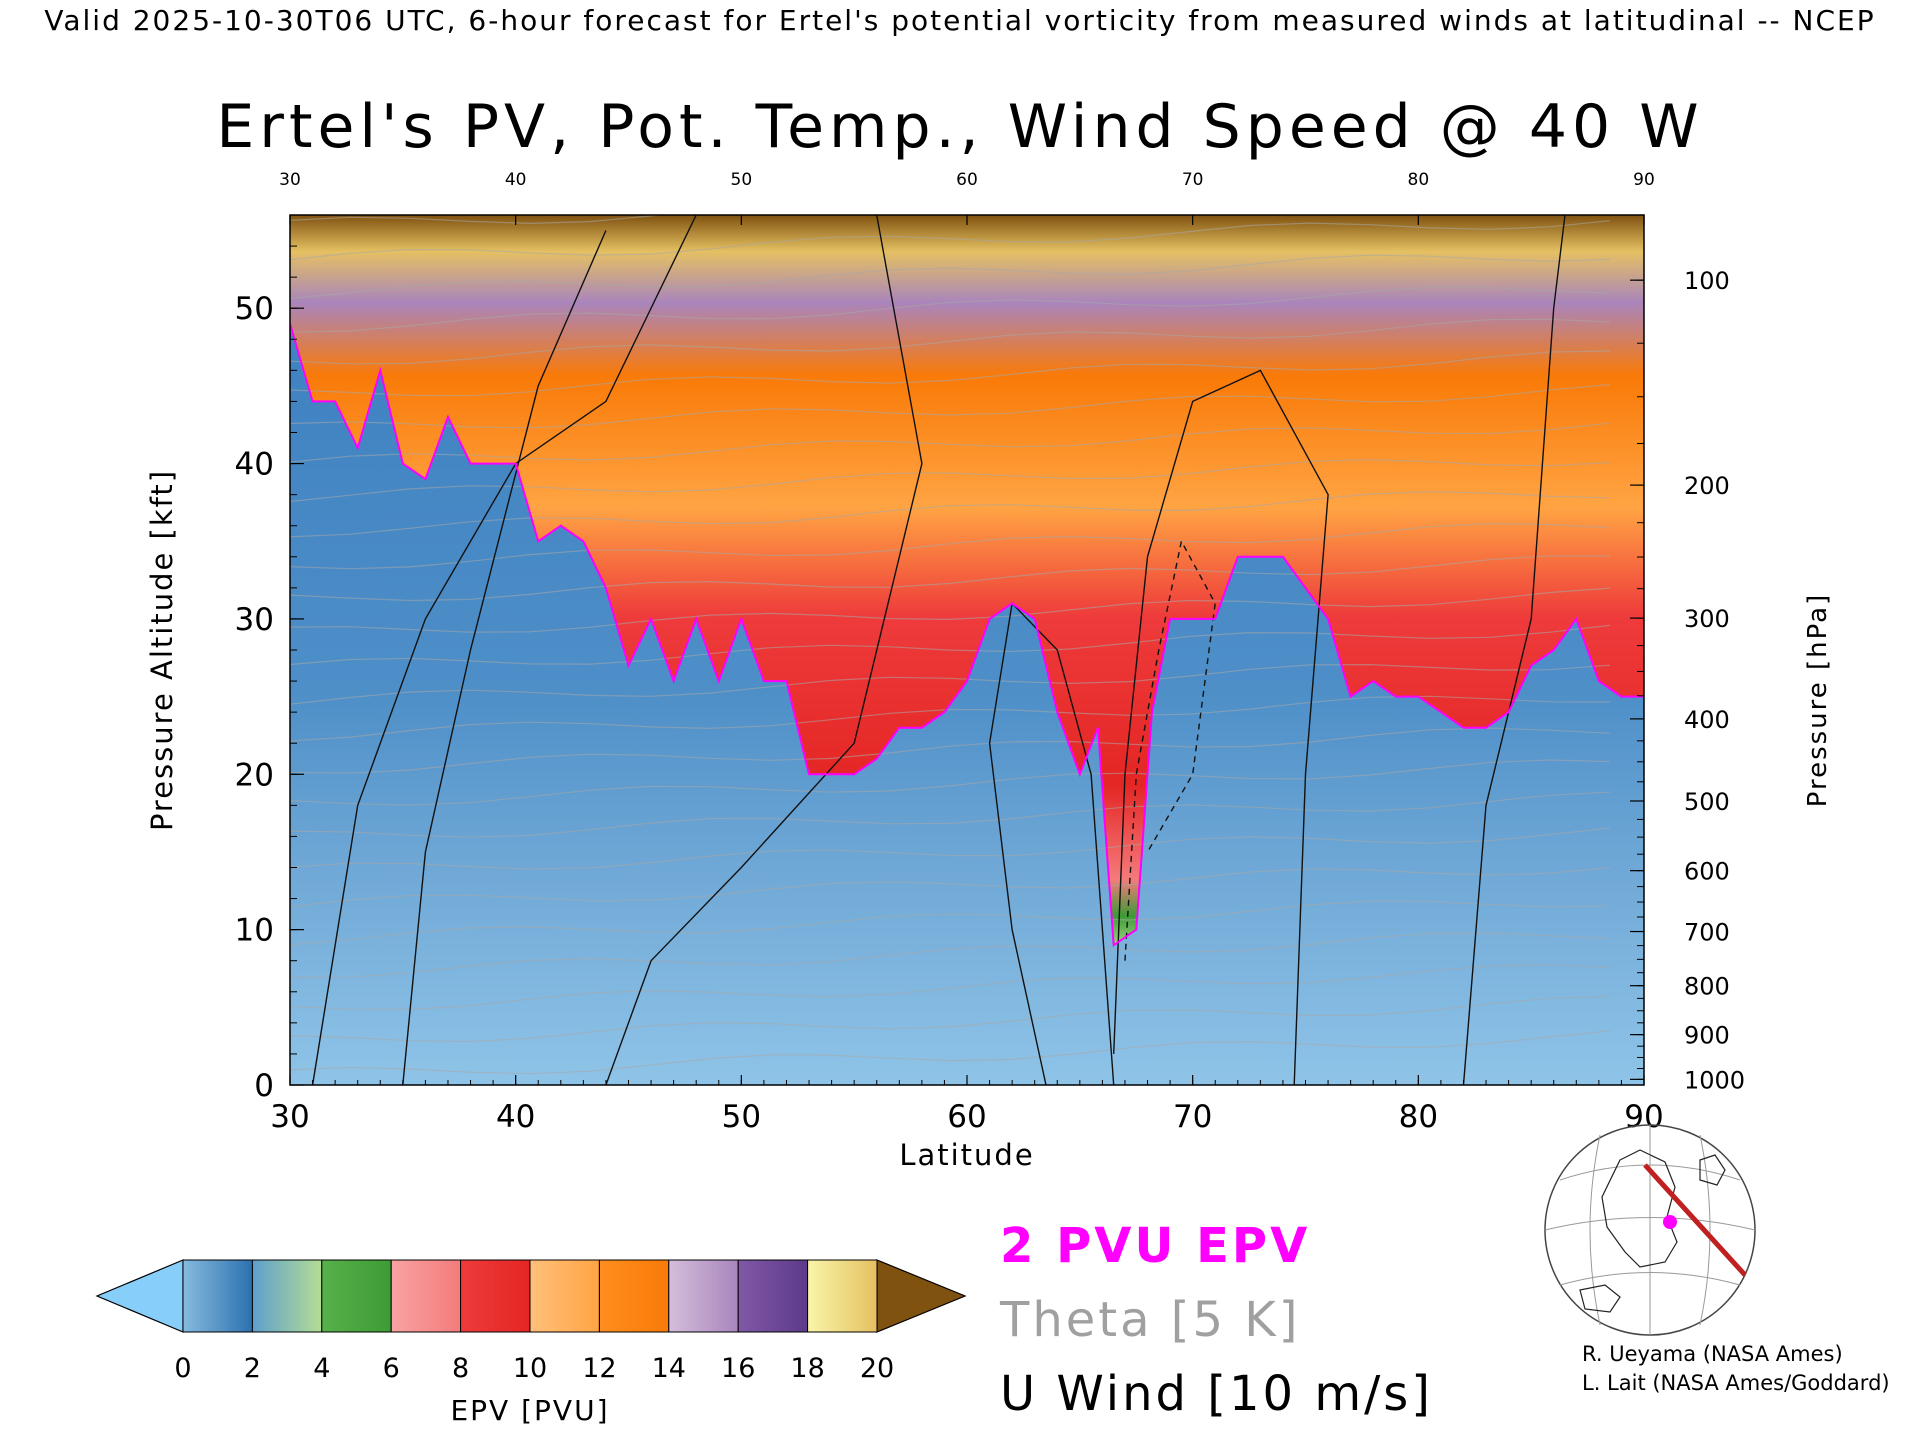 The width and height of the screenshot is (1920, 1440). I want to click on x-tick-label: 80, so click(1418, 1117).